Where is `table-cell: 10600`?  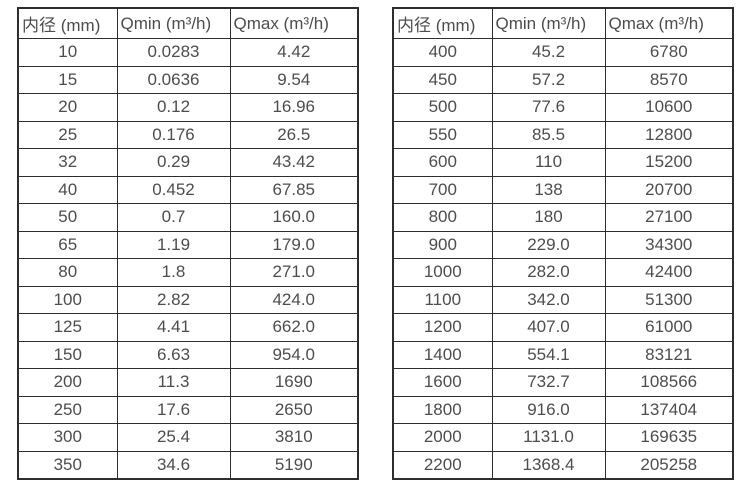
table-cell: 10600 is located at coordinates (669, 107).